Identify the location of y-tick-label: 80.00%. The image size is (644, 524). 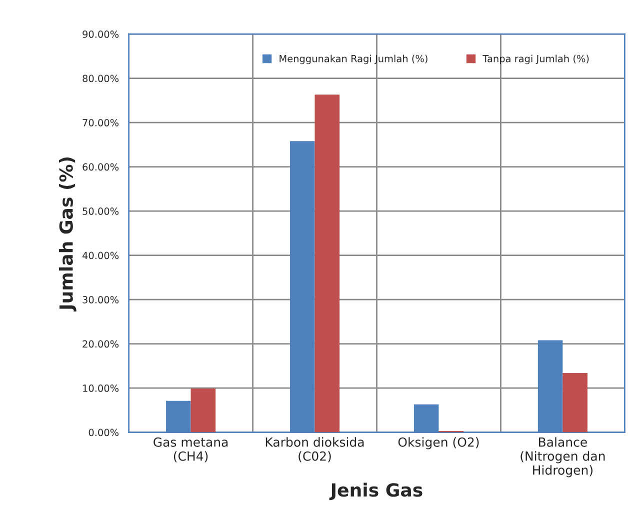
(100, 78).